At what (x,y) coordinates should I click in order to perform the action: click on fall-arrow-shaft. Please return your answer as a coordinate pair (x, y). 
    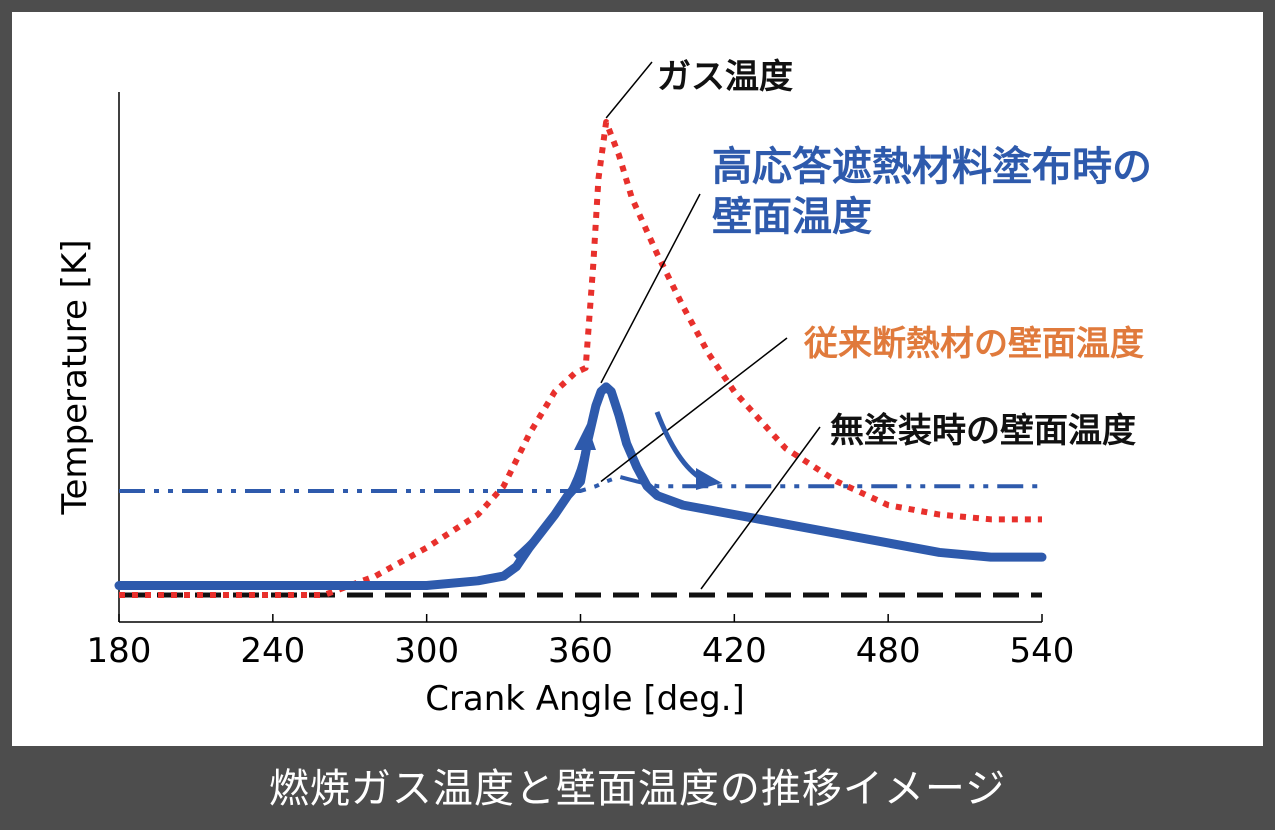
    Looking at the image, I should click on (679, 446).